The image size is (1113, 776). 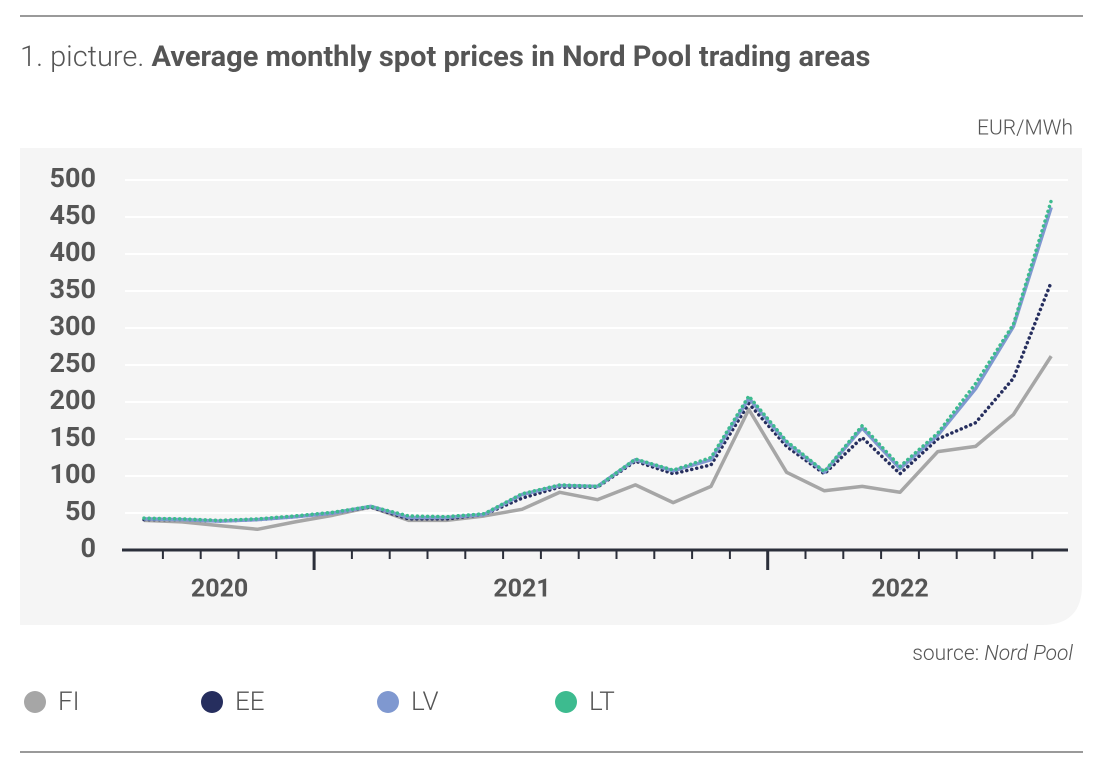 I want to click on y-tick-label: 50, so click(x=80, y=511).